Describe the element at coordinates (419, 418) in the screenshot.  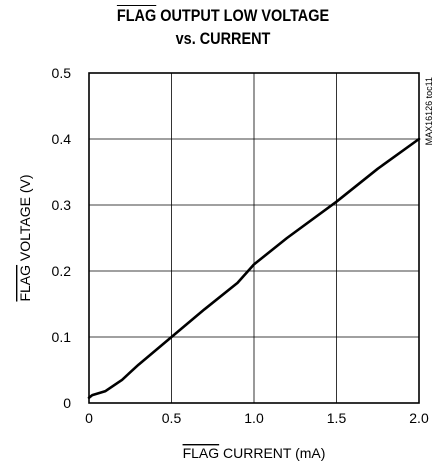
I see `x-tick-label-4: 2.0` at that location.